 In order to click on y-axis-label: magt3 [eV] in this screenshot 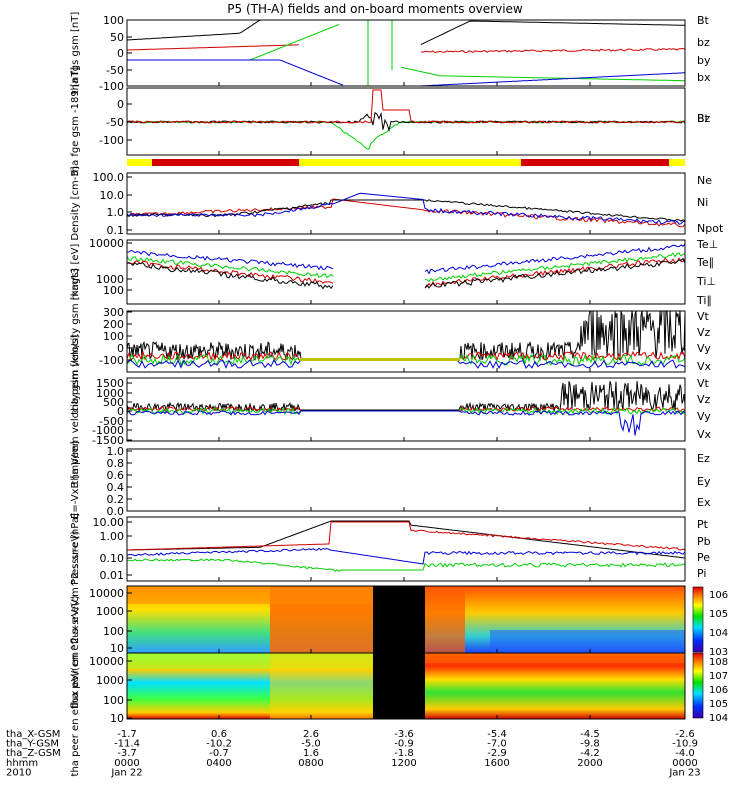, I will do `click(75, 272)`.